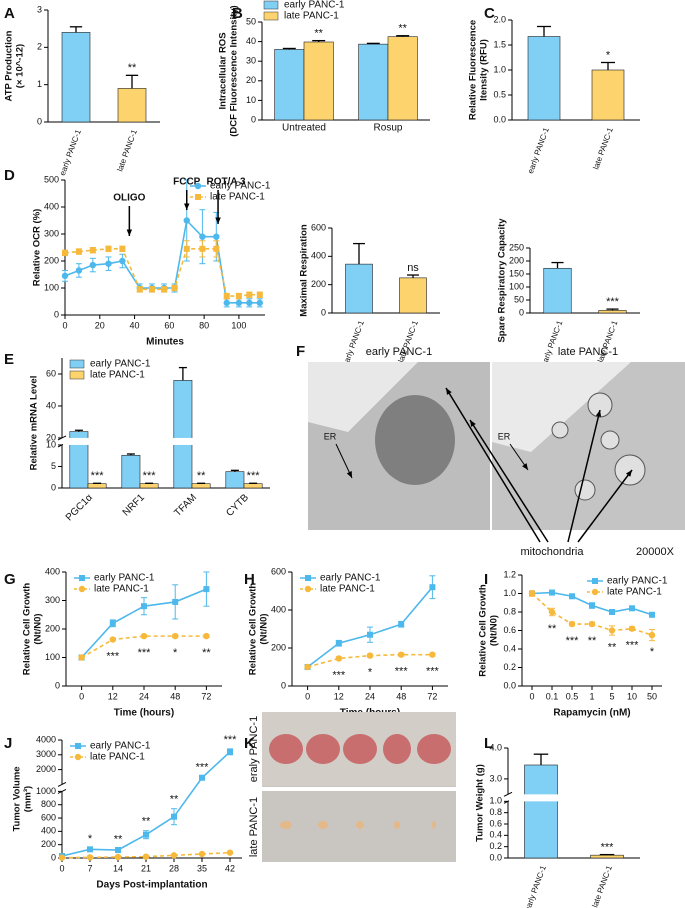 This screenshot has width=685, height=908. Describe the element at coordinates (28, 799) in the screenshot. I see `y-axis-label: (mm³)` at that location.